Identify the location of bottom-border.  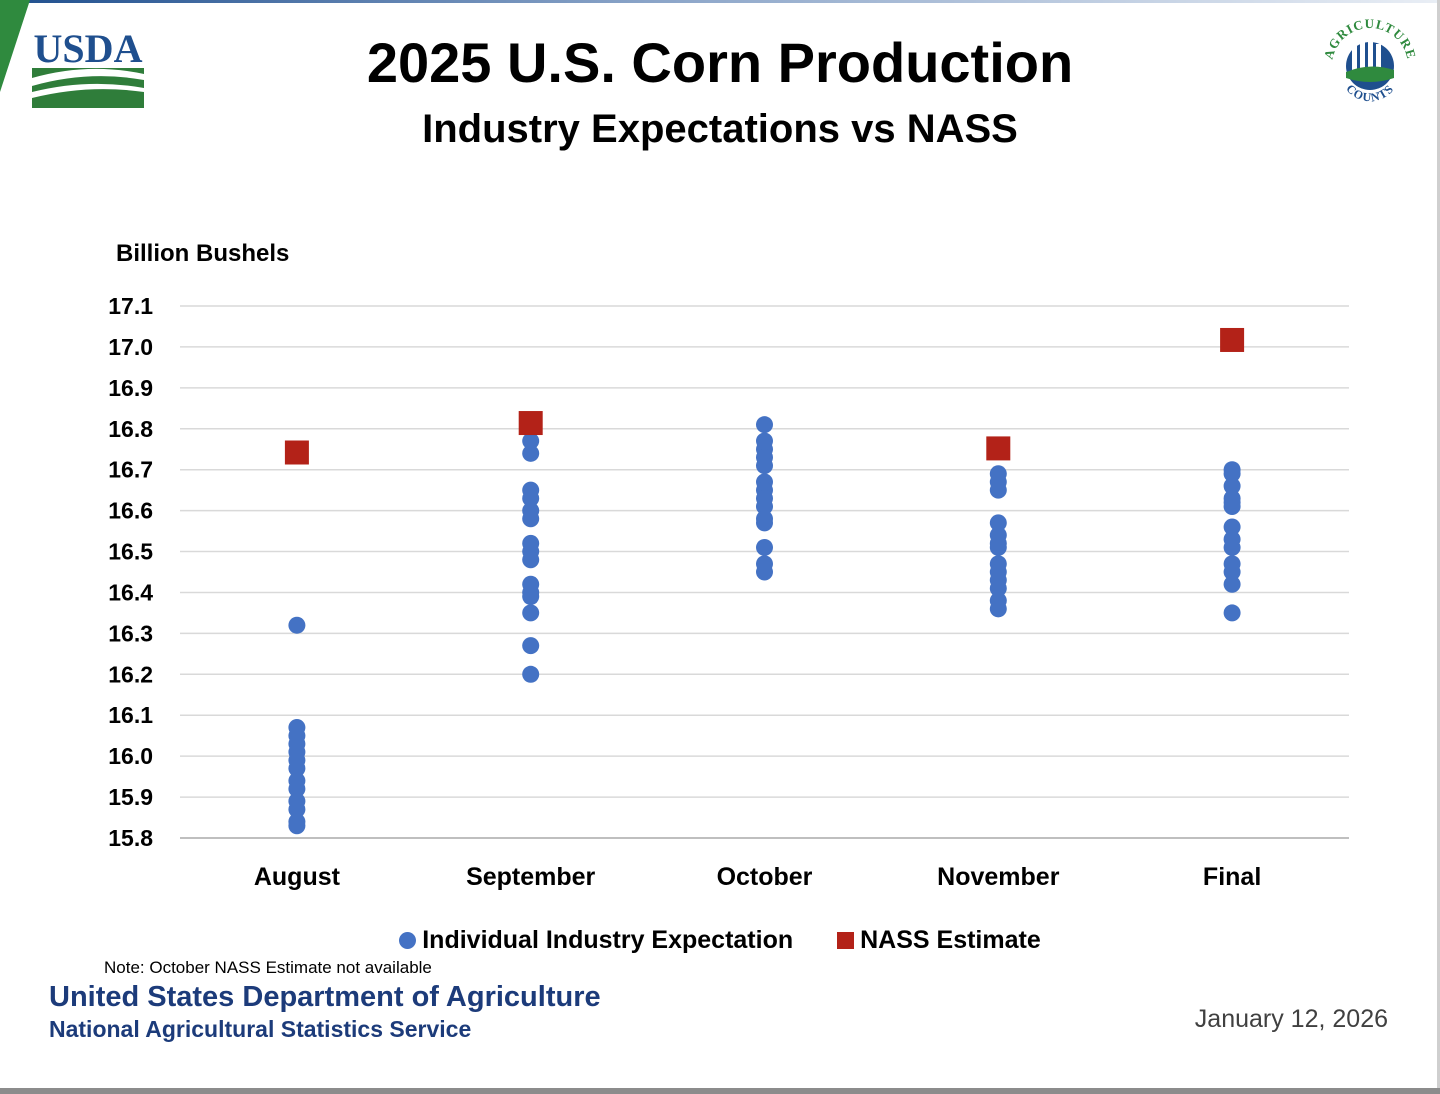
(720, 1091).